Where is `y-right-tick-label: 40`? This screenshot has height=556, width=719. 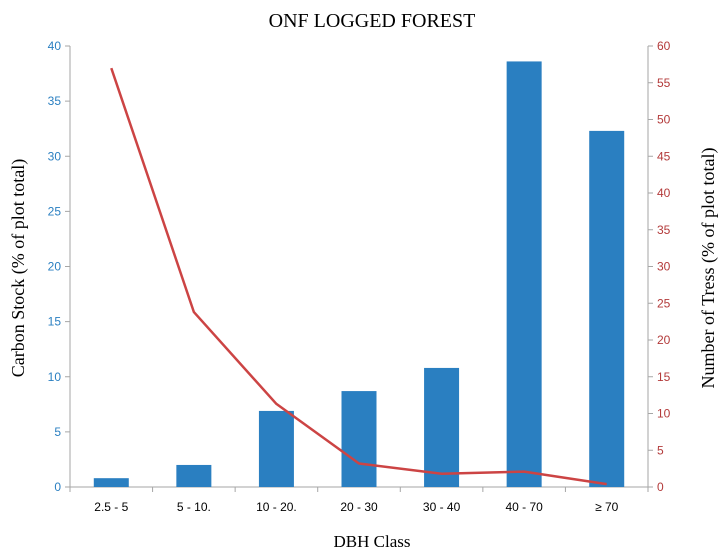 y-right-tick-label: 40 is located at coordinates (664, 193).